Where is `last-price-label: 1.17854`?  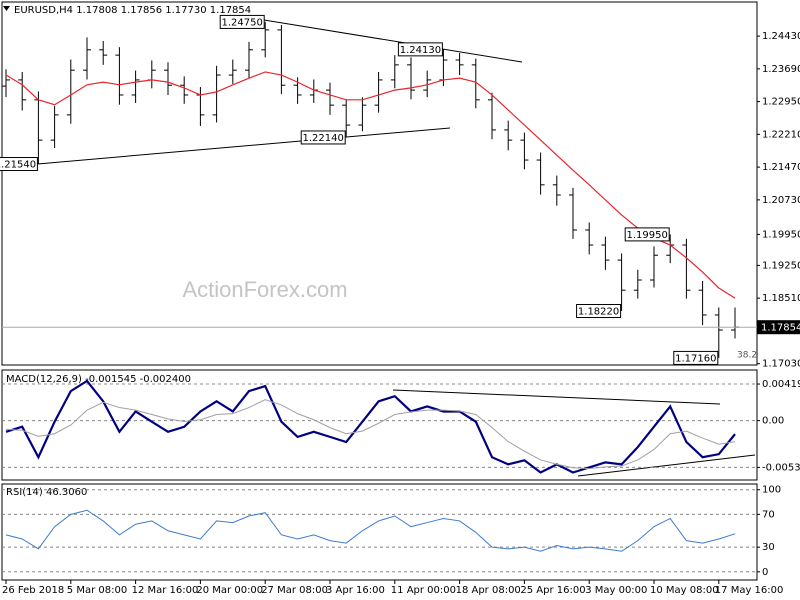 last-price-label: 1.17854 is located at coordinates (780, 328).